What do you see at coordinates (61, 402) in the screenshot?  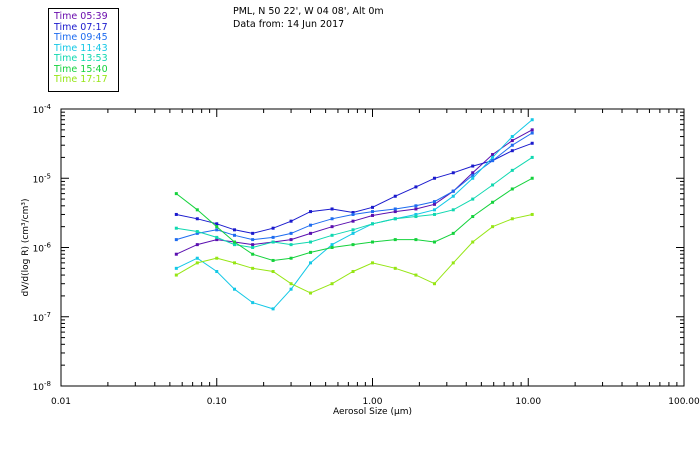 I see `x-tick-label: 0.01` at bounding box center [61, 402].